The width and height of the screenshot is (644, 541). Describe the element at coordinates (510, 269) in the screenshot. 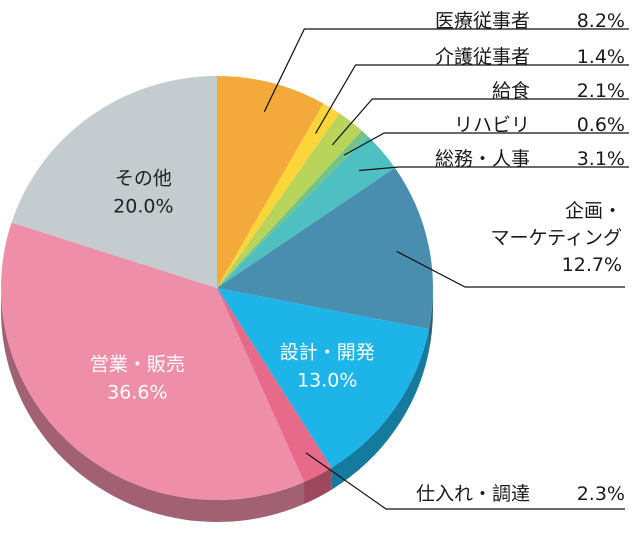

I see `slice-5-leader` at that location.